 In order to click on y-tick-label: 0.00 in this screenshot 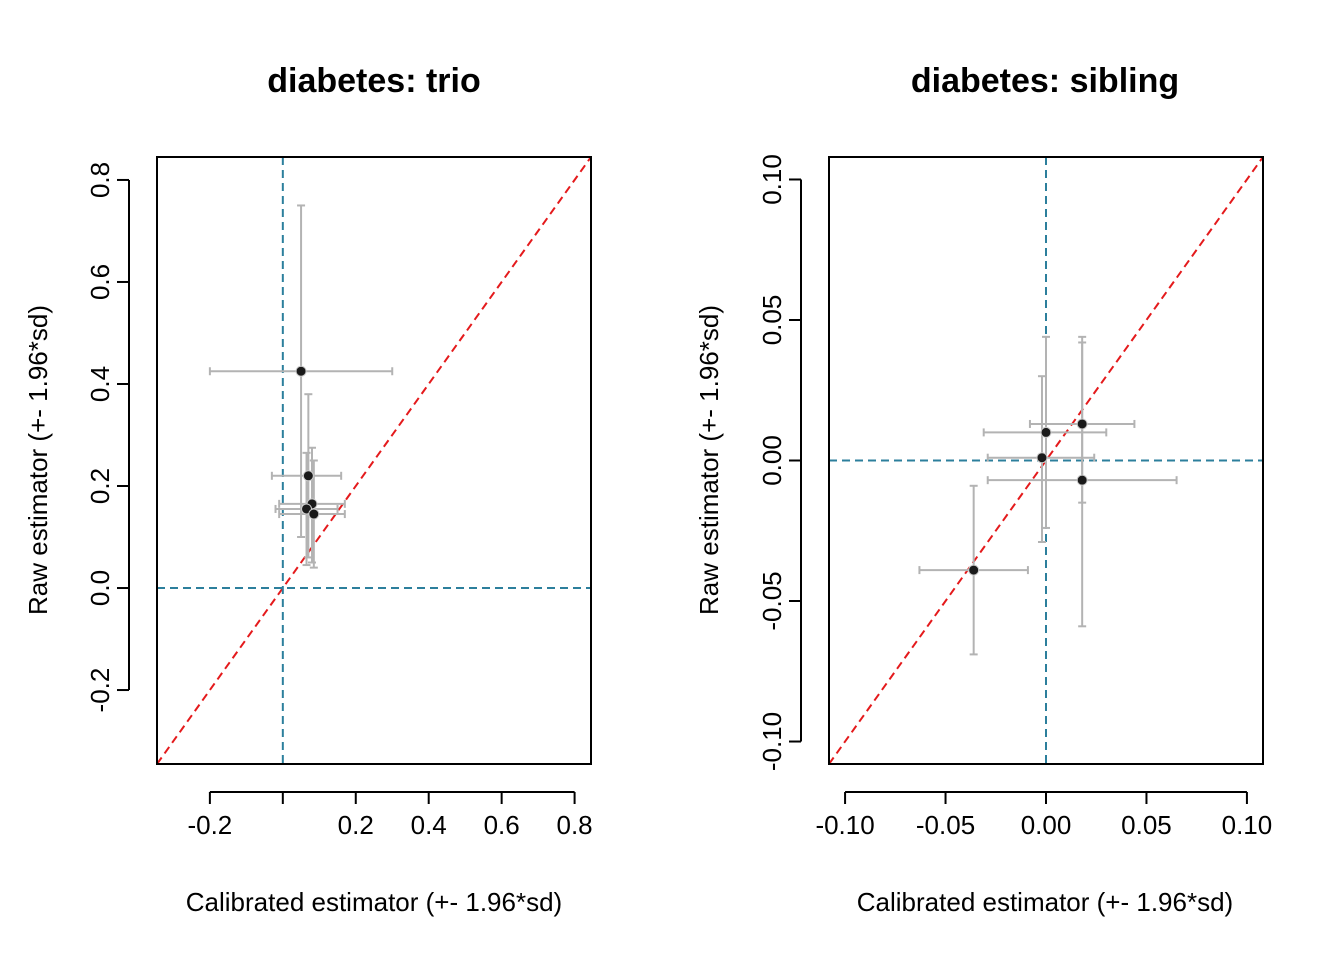, I will do `click(772, 460)`.